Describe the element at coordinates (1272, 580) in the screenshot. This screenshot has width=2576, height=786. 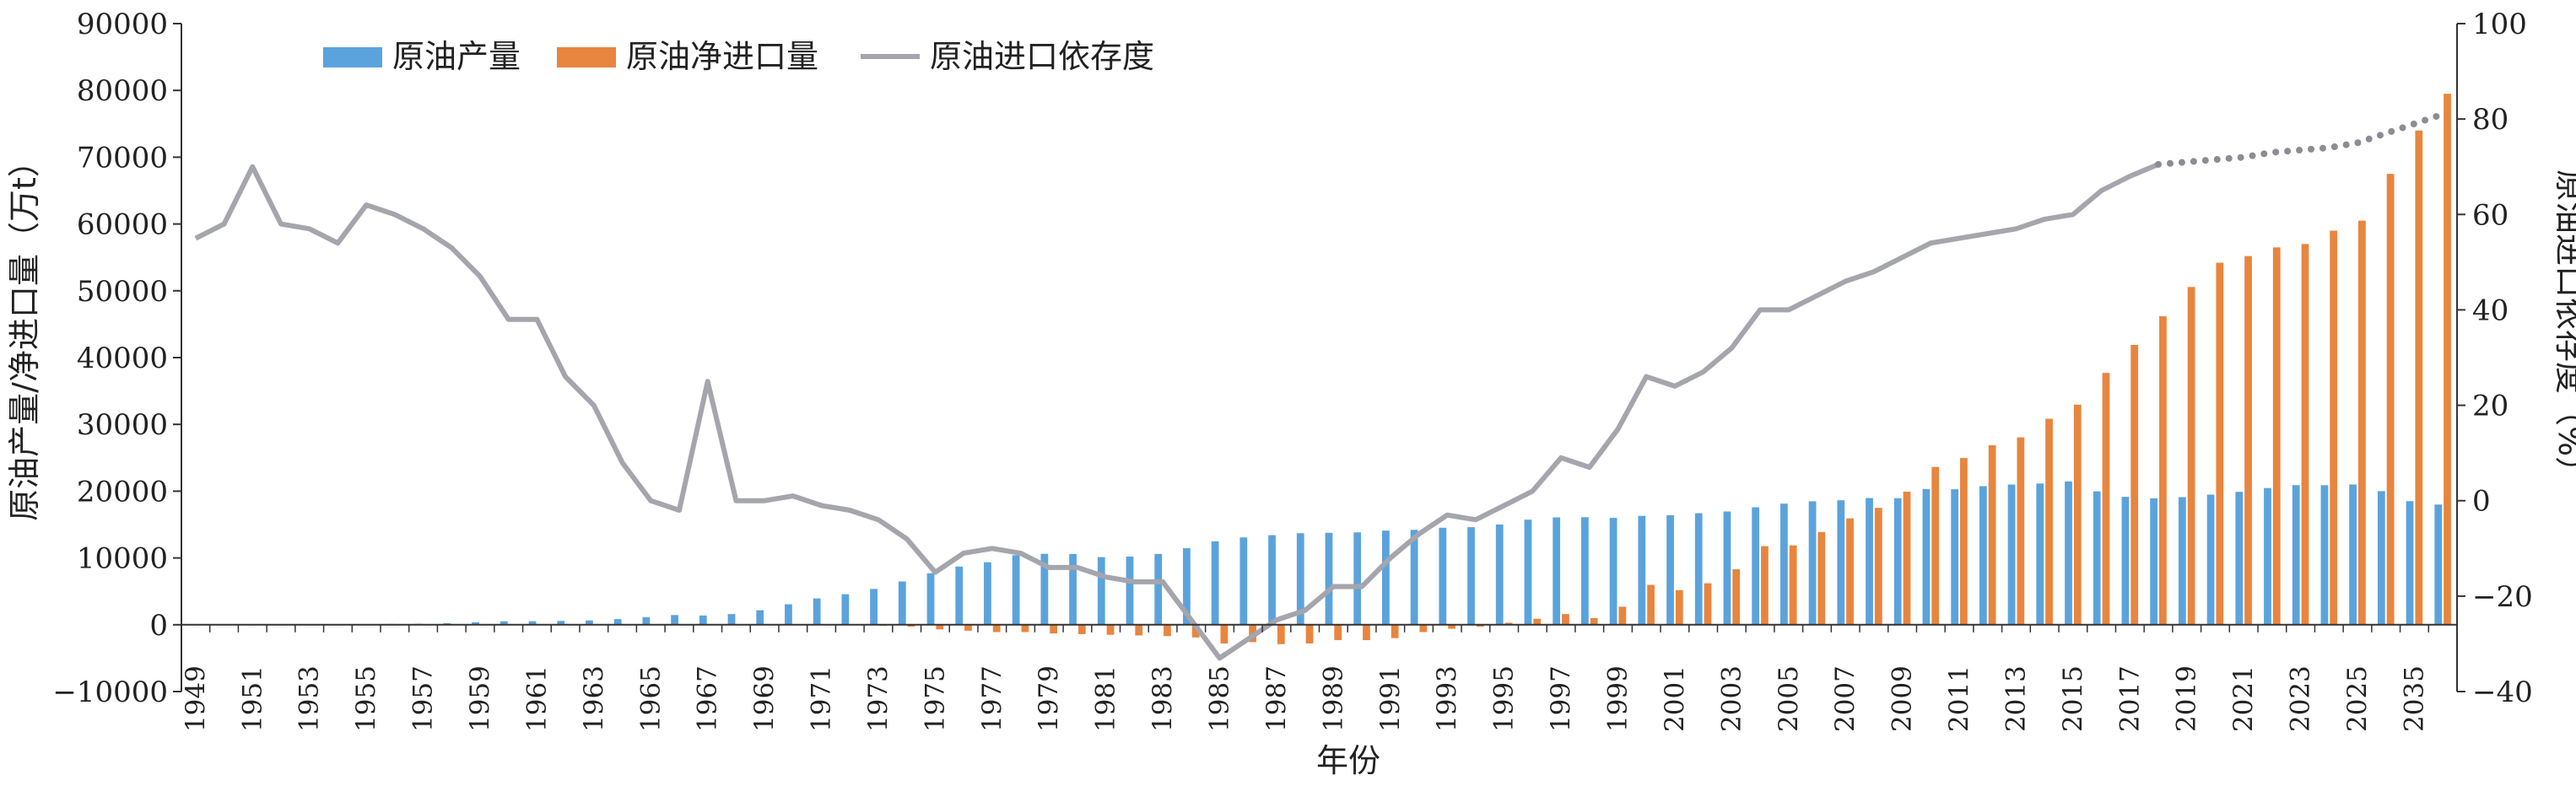
I see `production-bar-1987` at that location.